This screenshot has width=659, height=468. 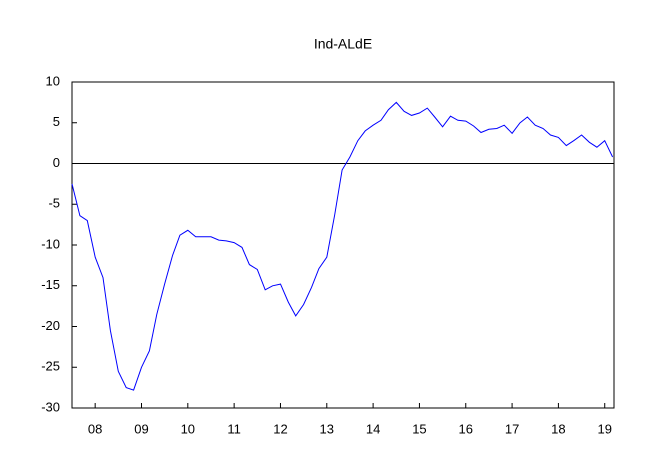 What do you see at coordinates (50, 406) in the screenshot?
I see `y-tick-label: -30` at bounding box center [50, 406].